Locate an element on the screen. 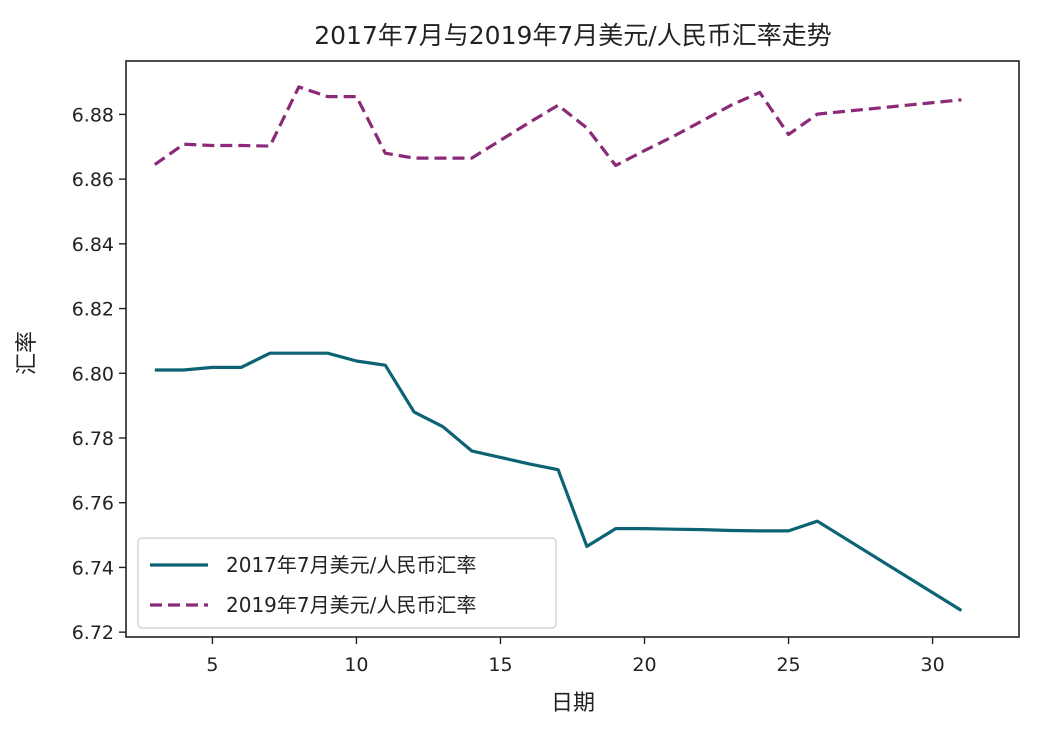 Image resolution: width=1038 pixels, height=734 pixels. y-tick-label: 6.88 is located at coordinates (93, 115).